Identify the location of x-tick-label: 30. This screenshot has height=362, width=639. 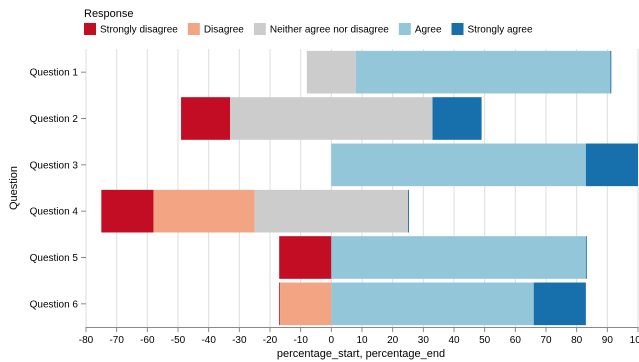
(424, 340).